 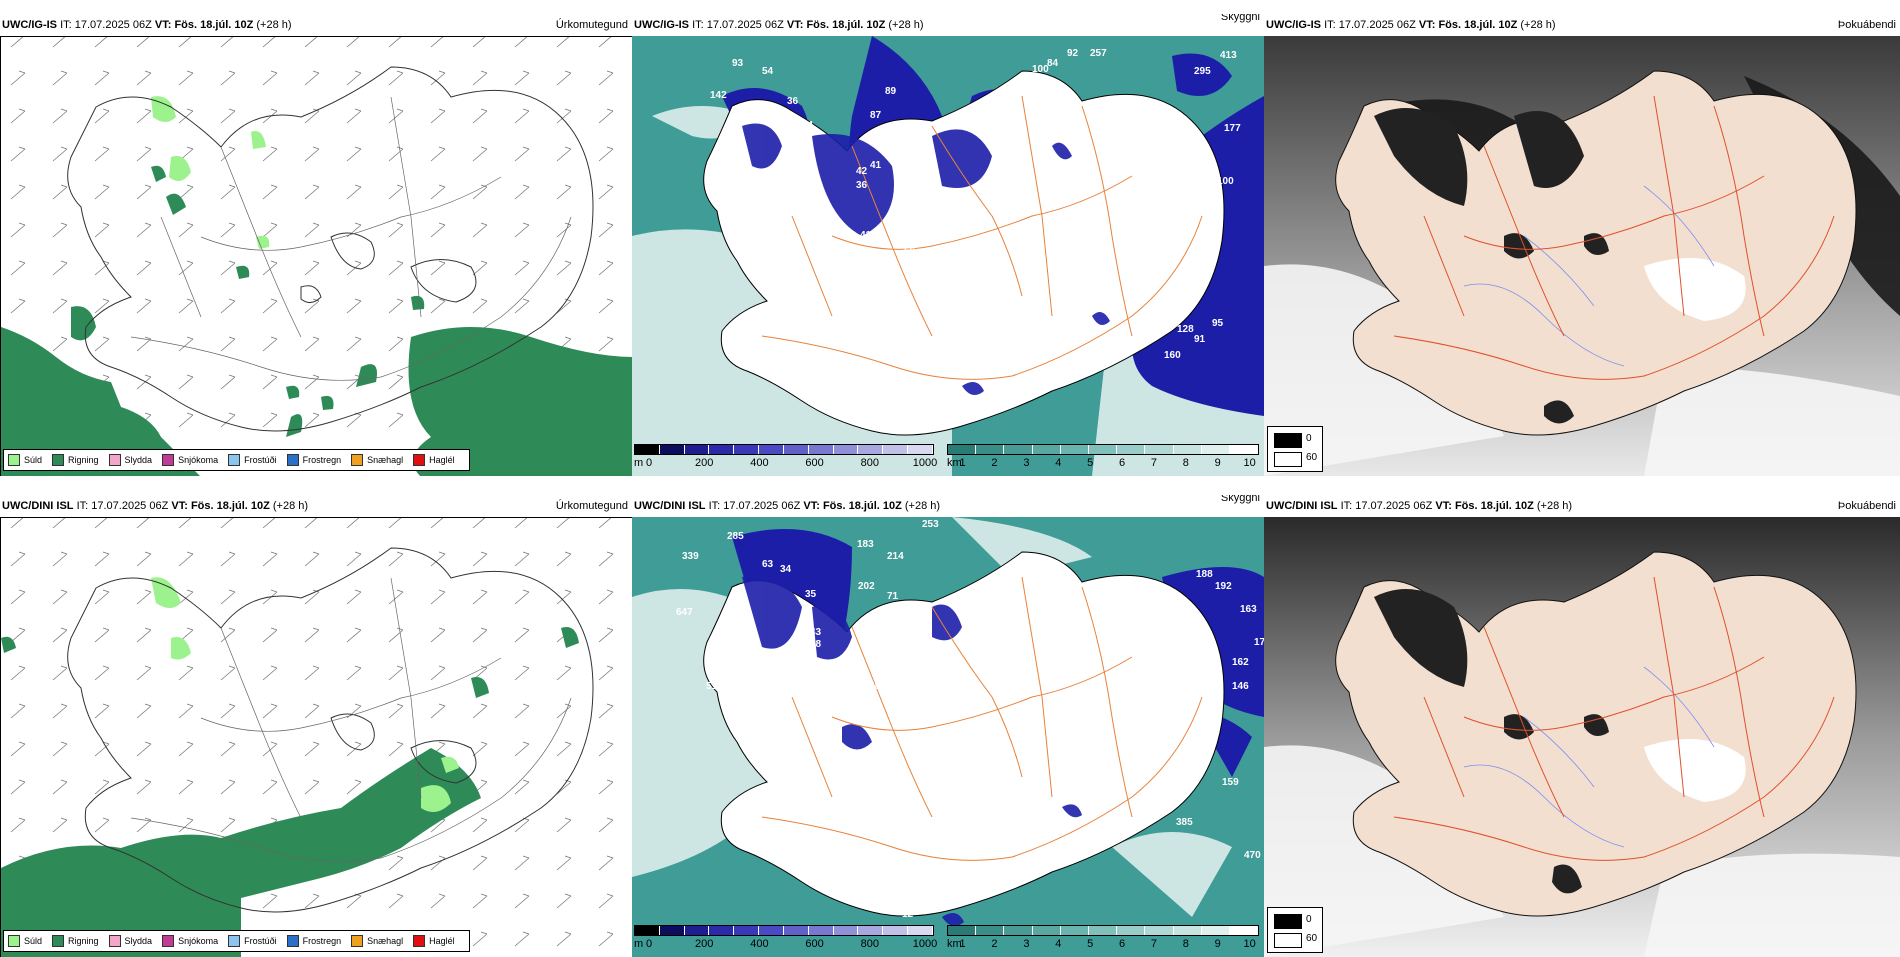 I want to click on visibility-value-label: 183, so click(x=865, y=544).